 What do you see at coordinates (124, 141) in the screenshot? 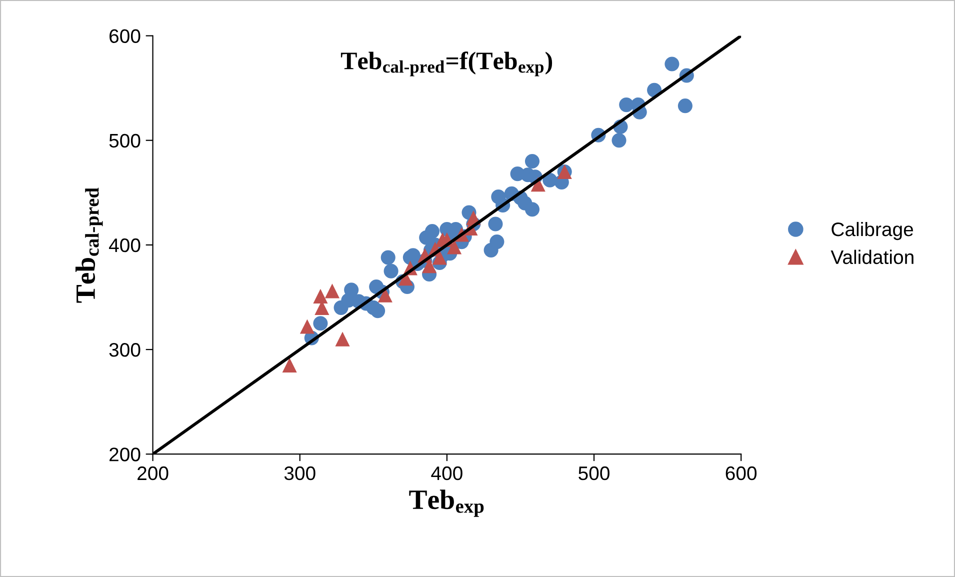
I see `y-tick-label: 500` at bounding box center [124, 141].